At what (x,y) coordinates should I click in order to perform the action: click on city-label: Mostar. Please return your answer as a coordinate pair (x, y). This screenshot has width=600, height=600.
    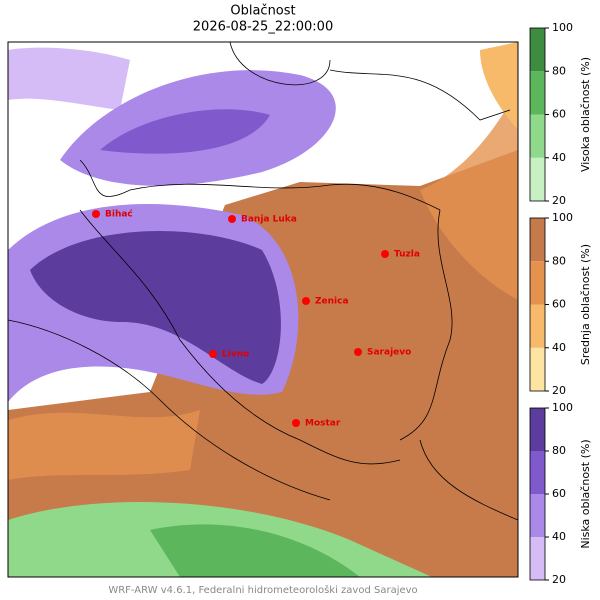
    Looking at the image, I should click on (323, 424).